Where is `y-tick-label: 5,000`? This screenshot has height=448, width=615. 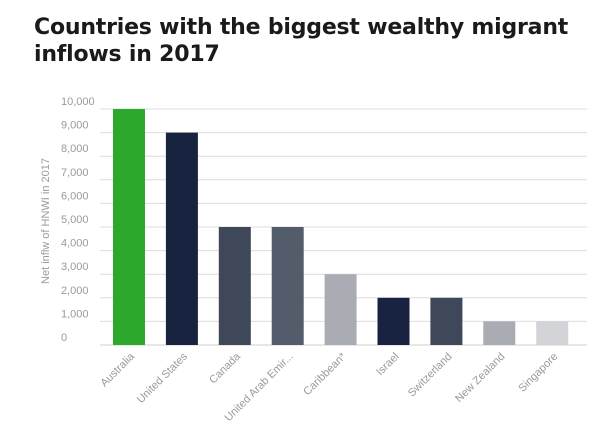
y-tick-label: 5,000 is located at coordinates (75, 220).